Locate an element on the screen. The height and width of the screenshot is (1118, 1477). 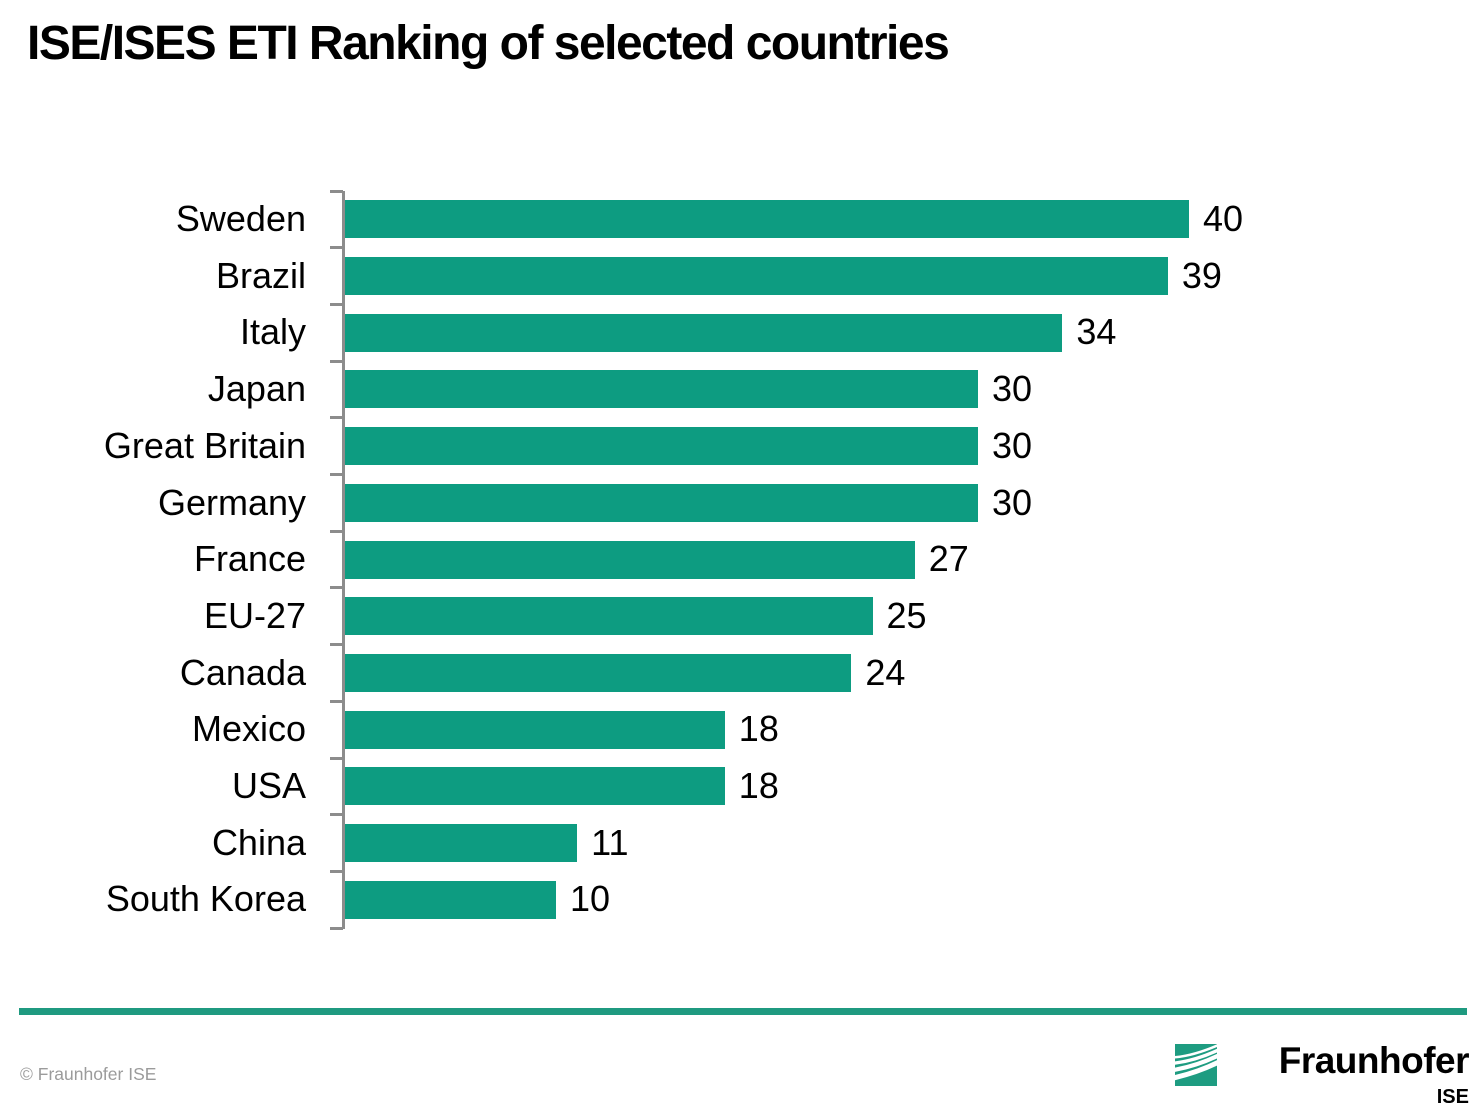
value-label: 40 is located at coordinates (1223, 218).